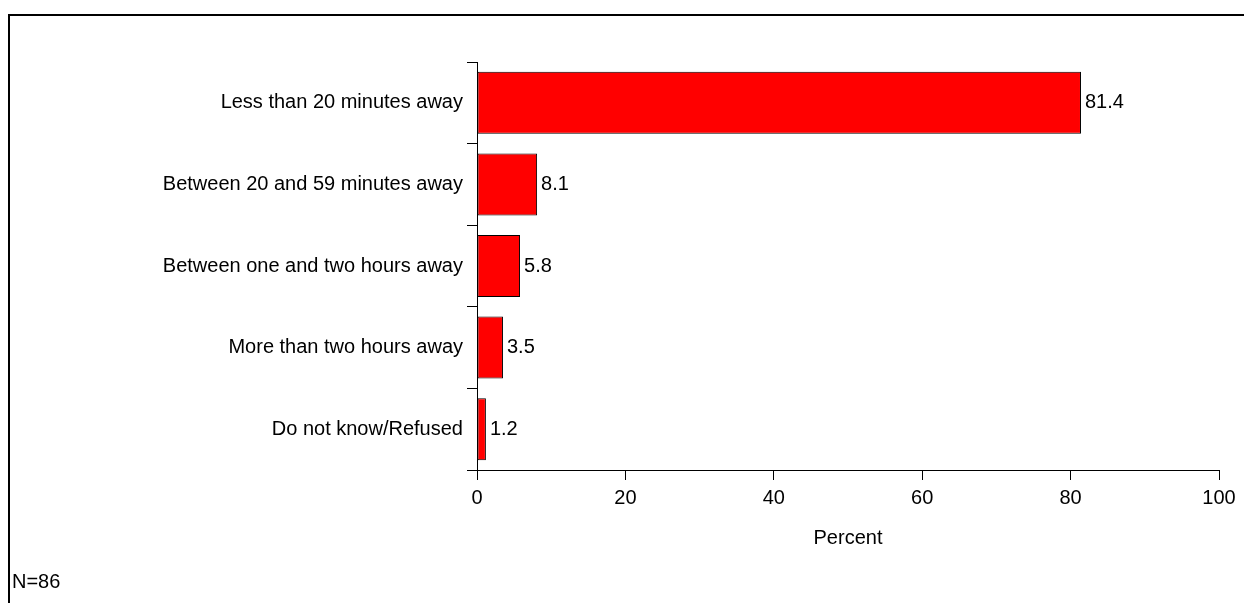 The height and width of the screenshot is (603, 1244). I want to click on x-tick-label: 60, so click(922, 496).